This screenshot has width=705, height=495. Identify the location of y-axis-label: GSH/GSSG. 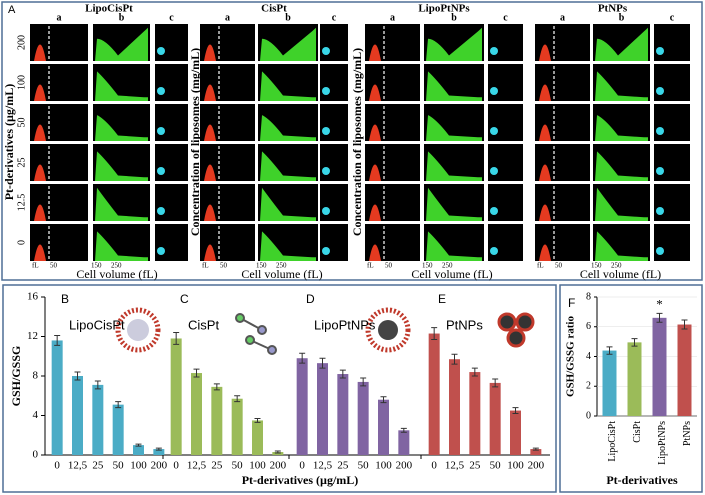
(16, 376).